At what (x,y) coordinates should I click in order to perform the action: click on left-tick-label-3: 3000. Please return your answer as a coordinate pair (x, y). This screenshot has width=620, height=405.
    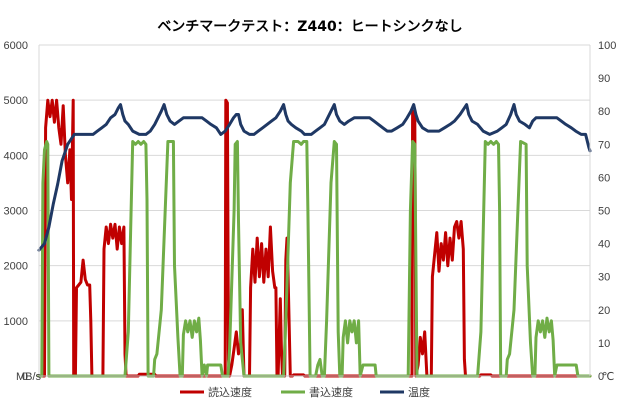
    Looking at the image, I should click on (16, 212).